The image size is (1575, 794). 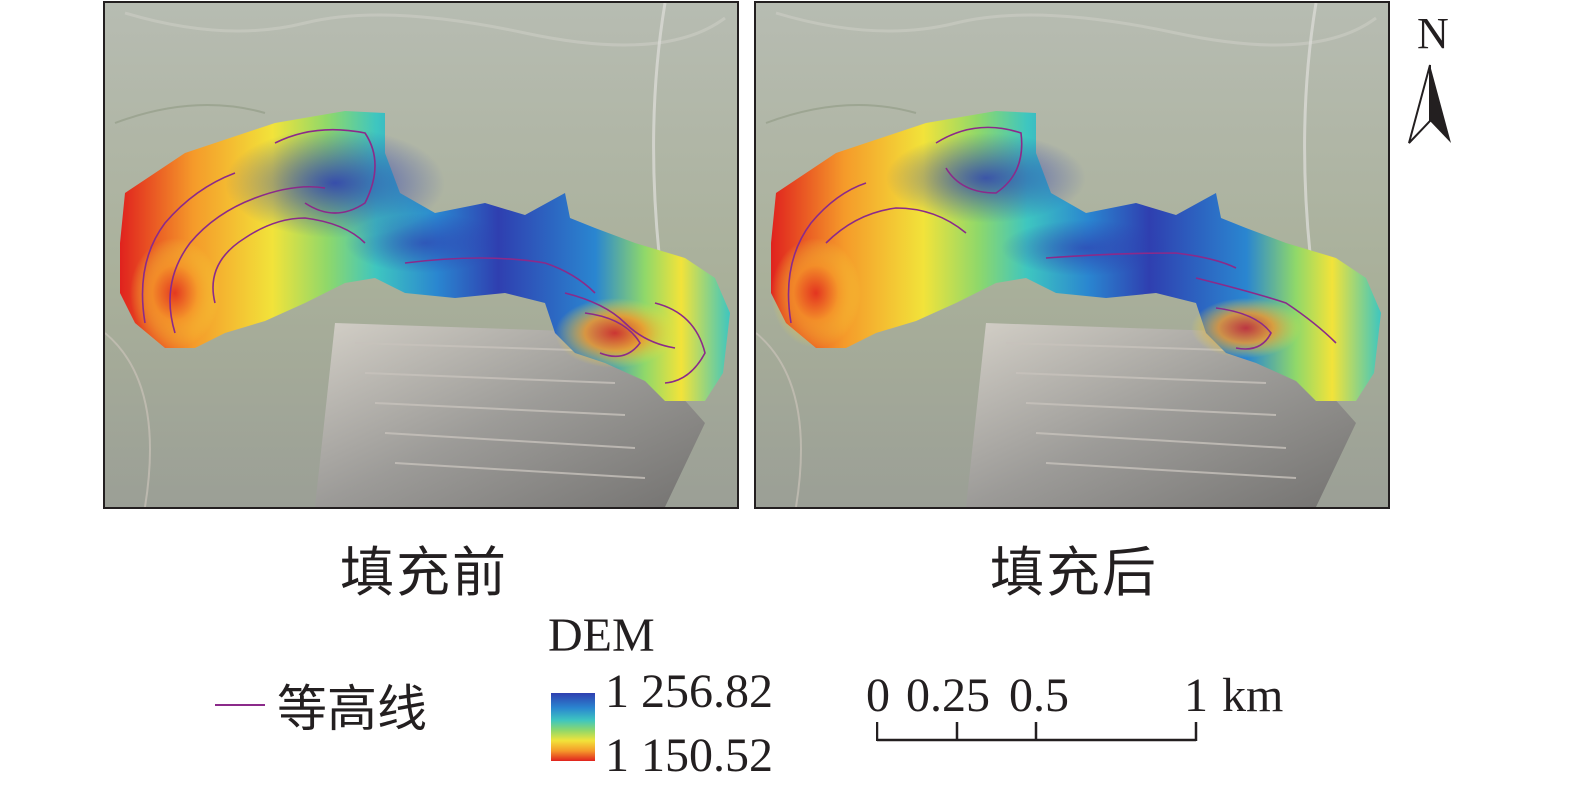 I want to click on contour-swatch, so click(x=240, y=705).